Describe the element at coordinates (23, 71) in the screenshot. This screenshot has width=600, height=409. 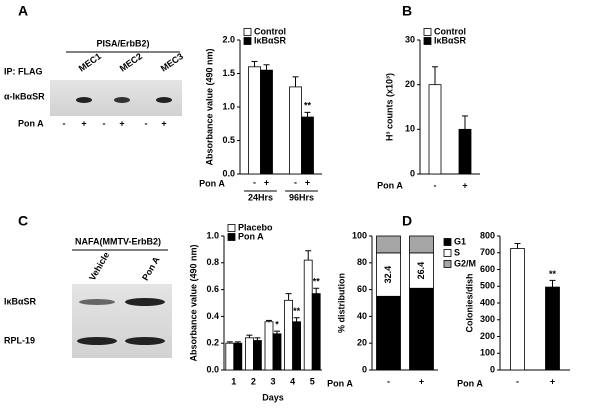
I see `ip-label: IP: FLAG` at that location.